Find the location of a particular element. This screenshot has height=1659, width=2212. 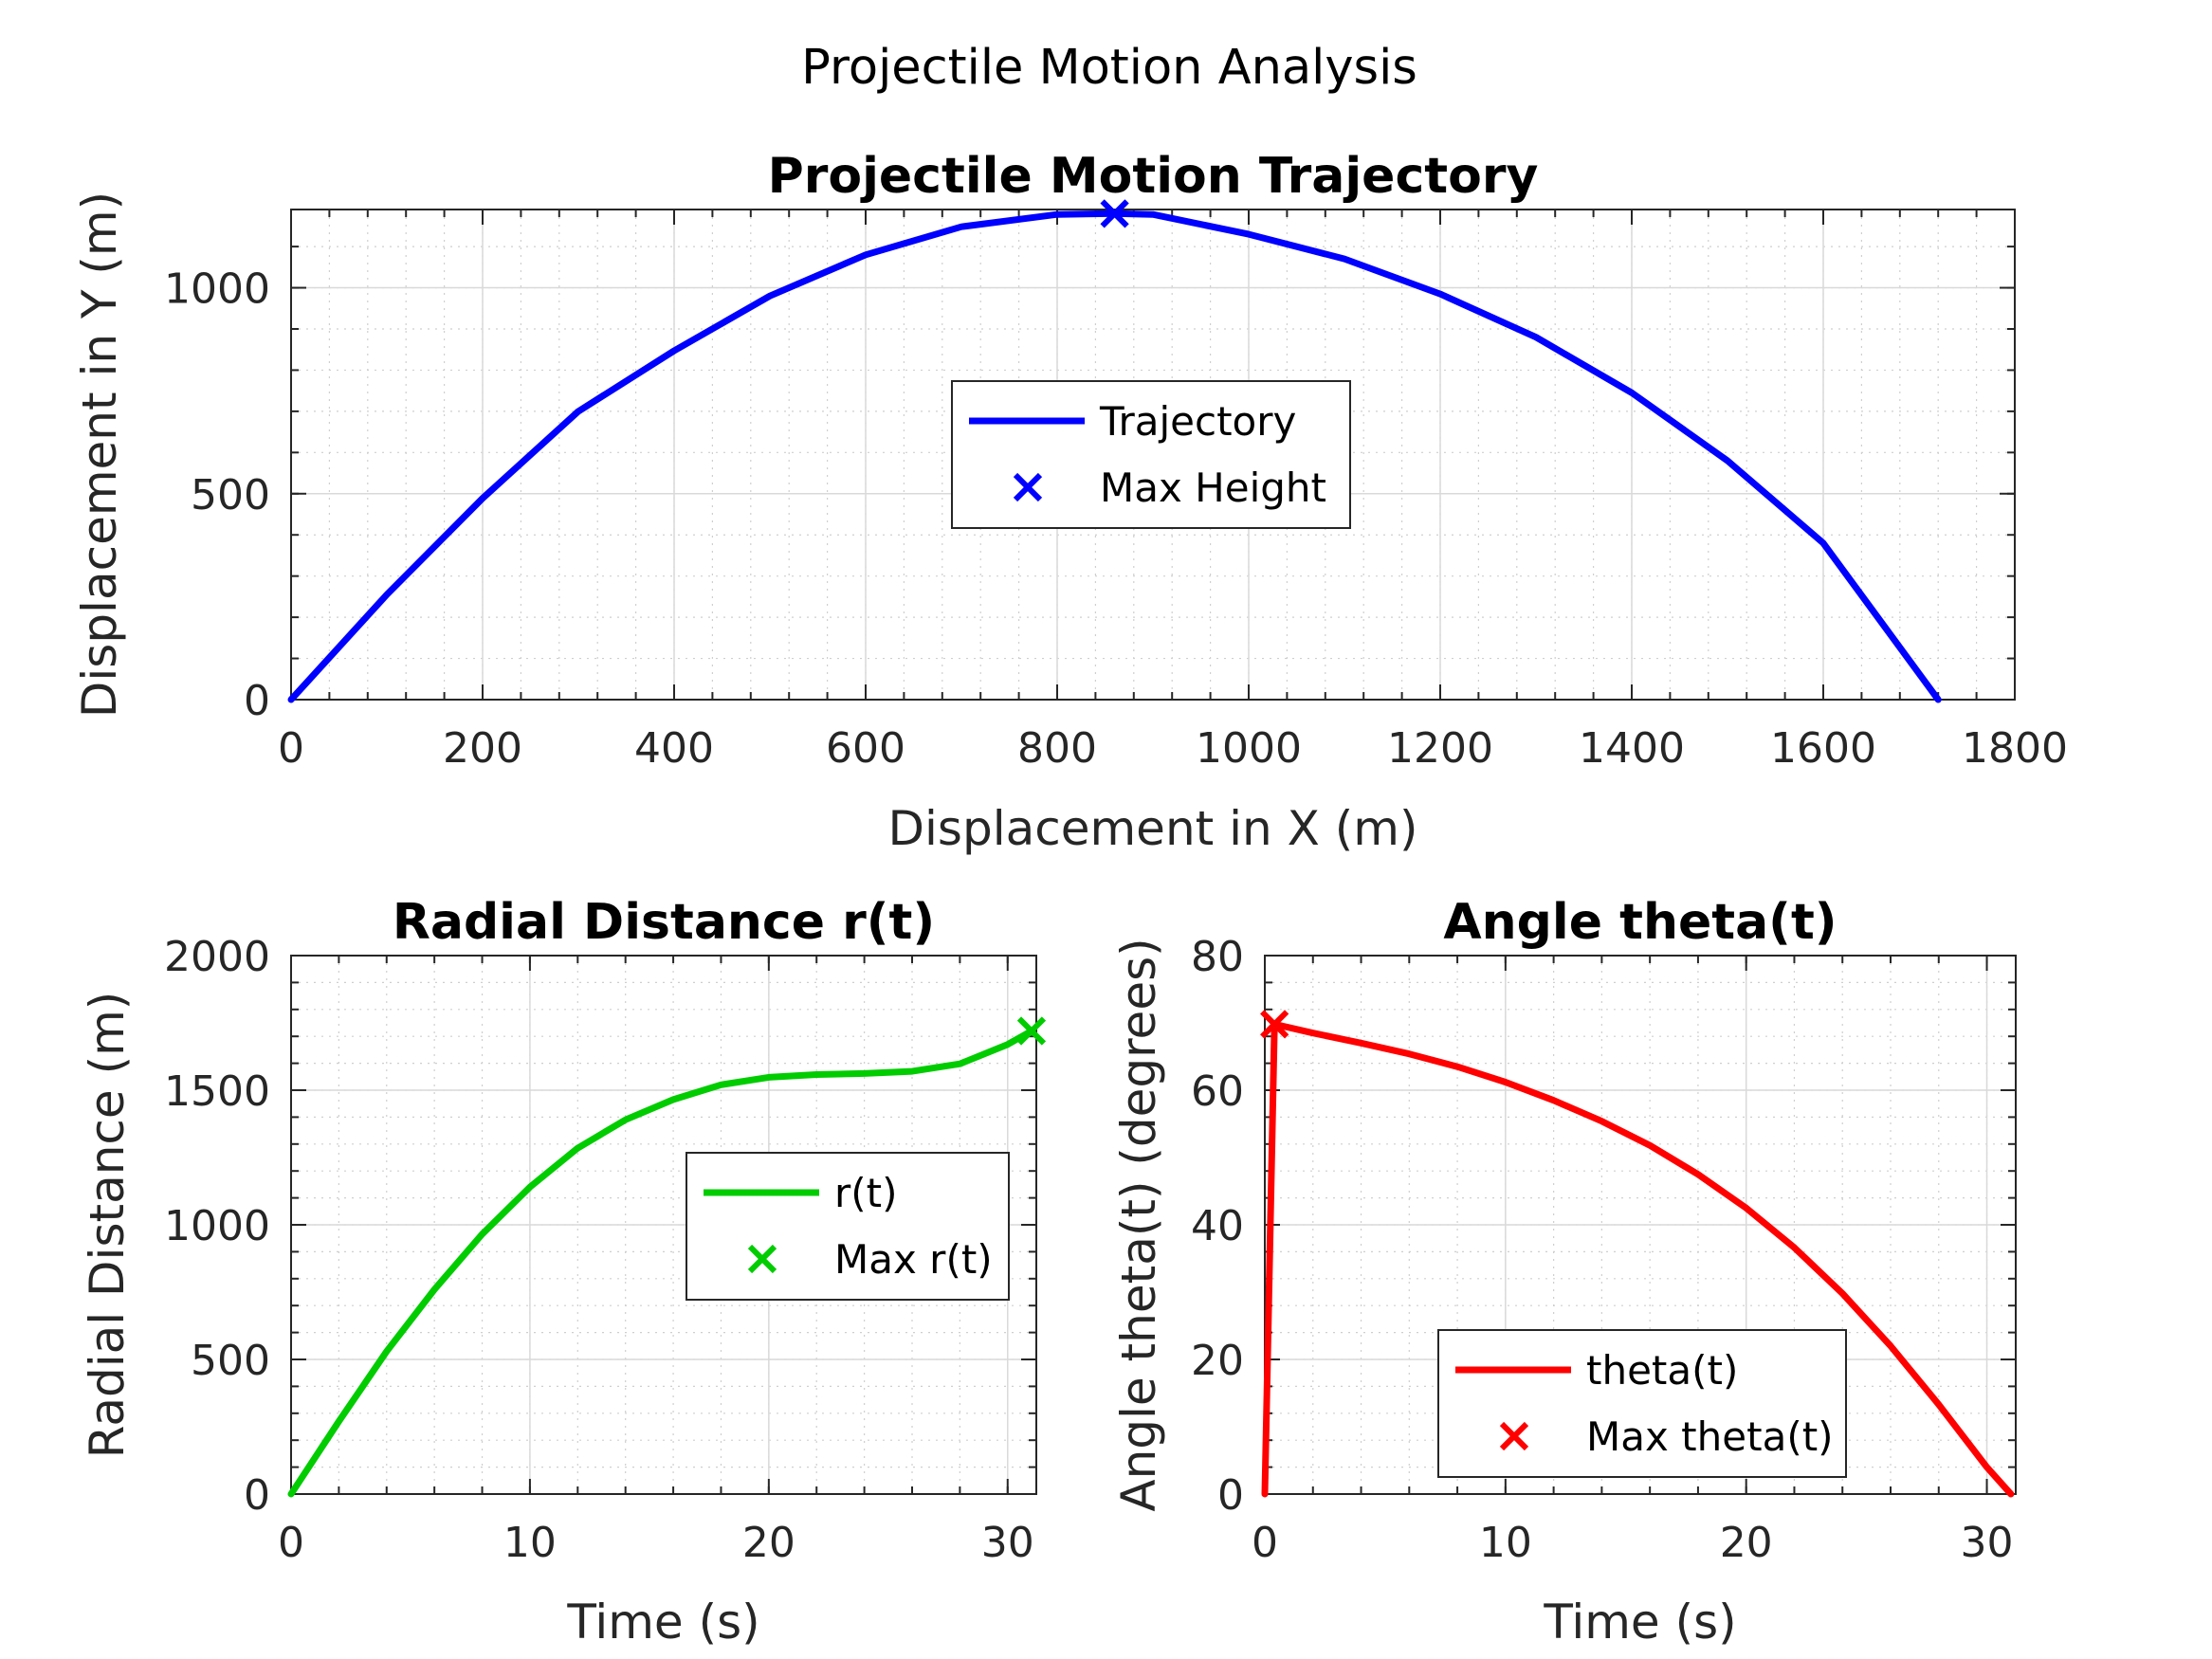

tick-label-y: 80 is located at coordinates (1217, 957).